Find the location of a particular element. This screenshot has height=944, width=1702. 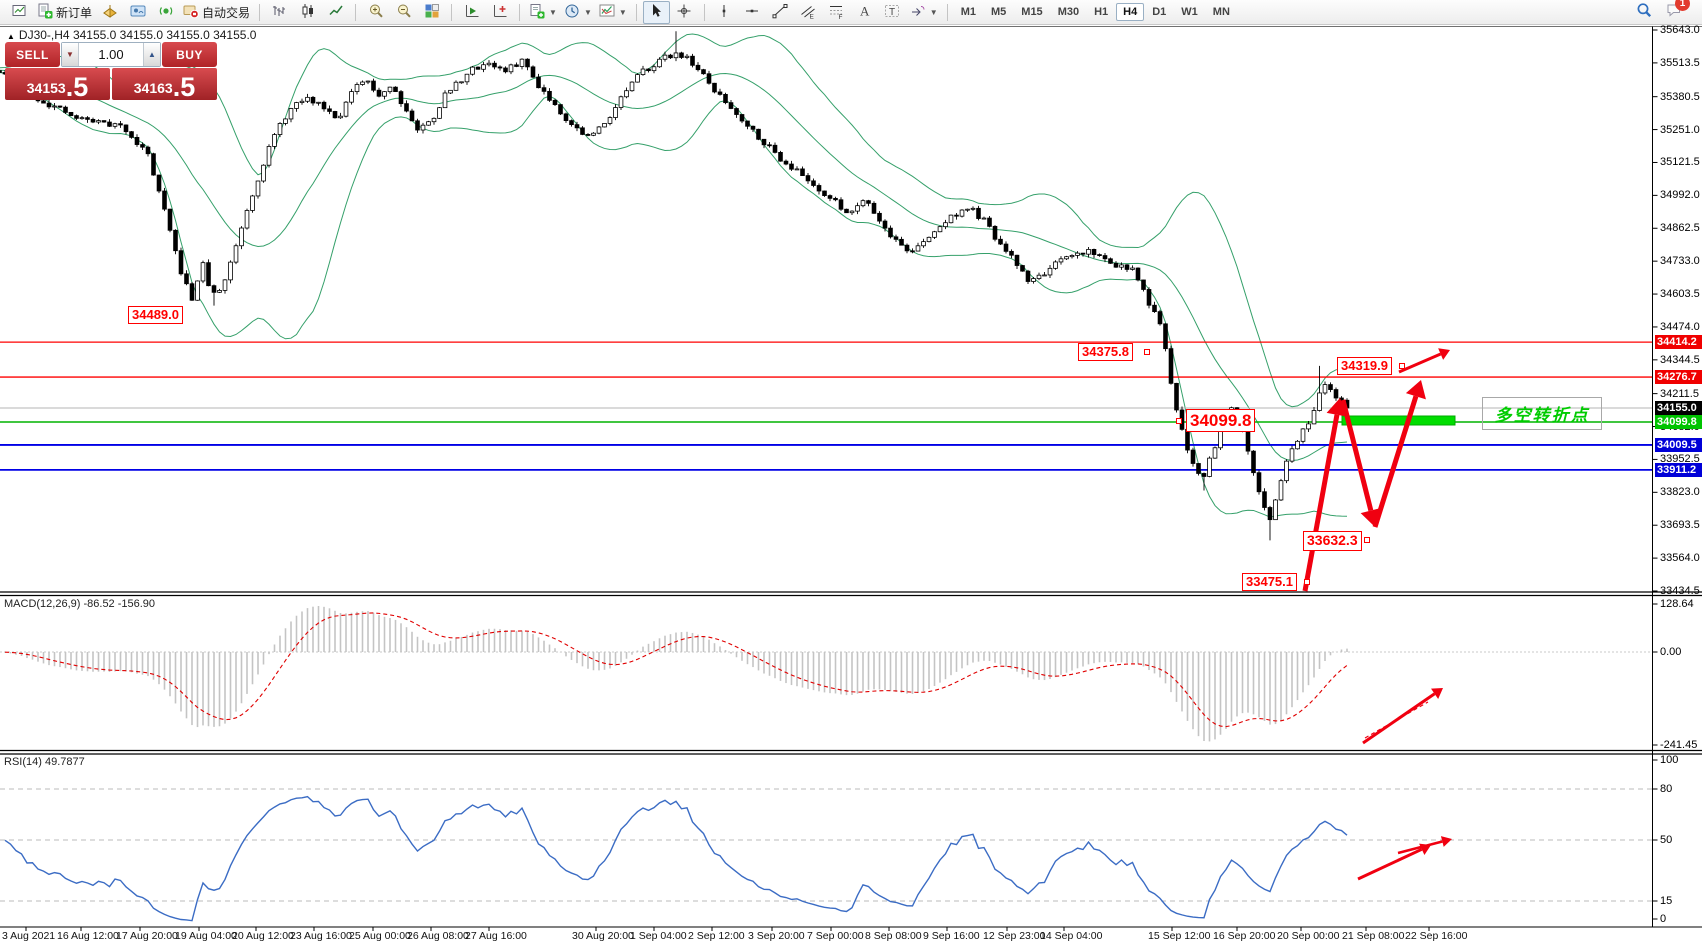

notification-badge: 1 is located at coordinates (1682, 5).